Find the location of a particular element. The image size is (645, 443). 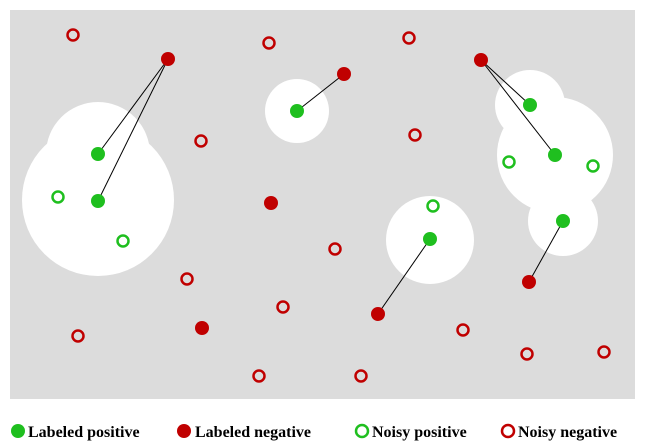

legend-labeled-positive-label: Labeled positive is located at coordinates (84, 432).